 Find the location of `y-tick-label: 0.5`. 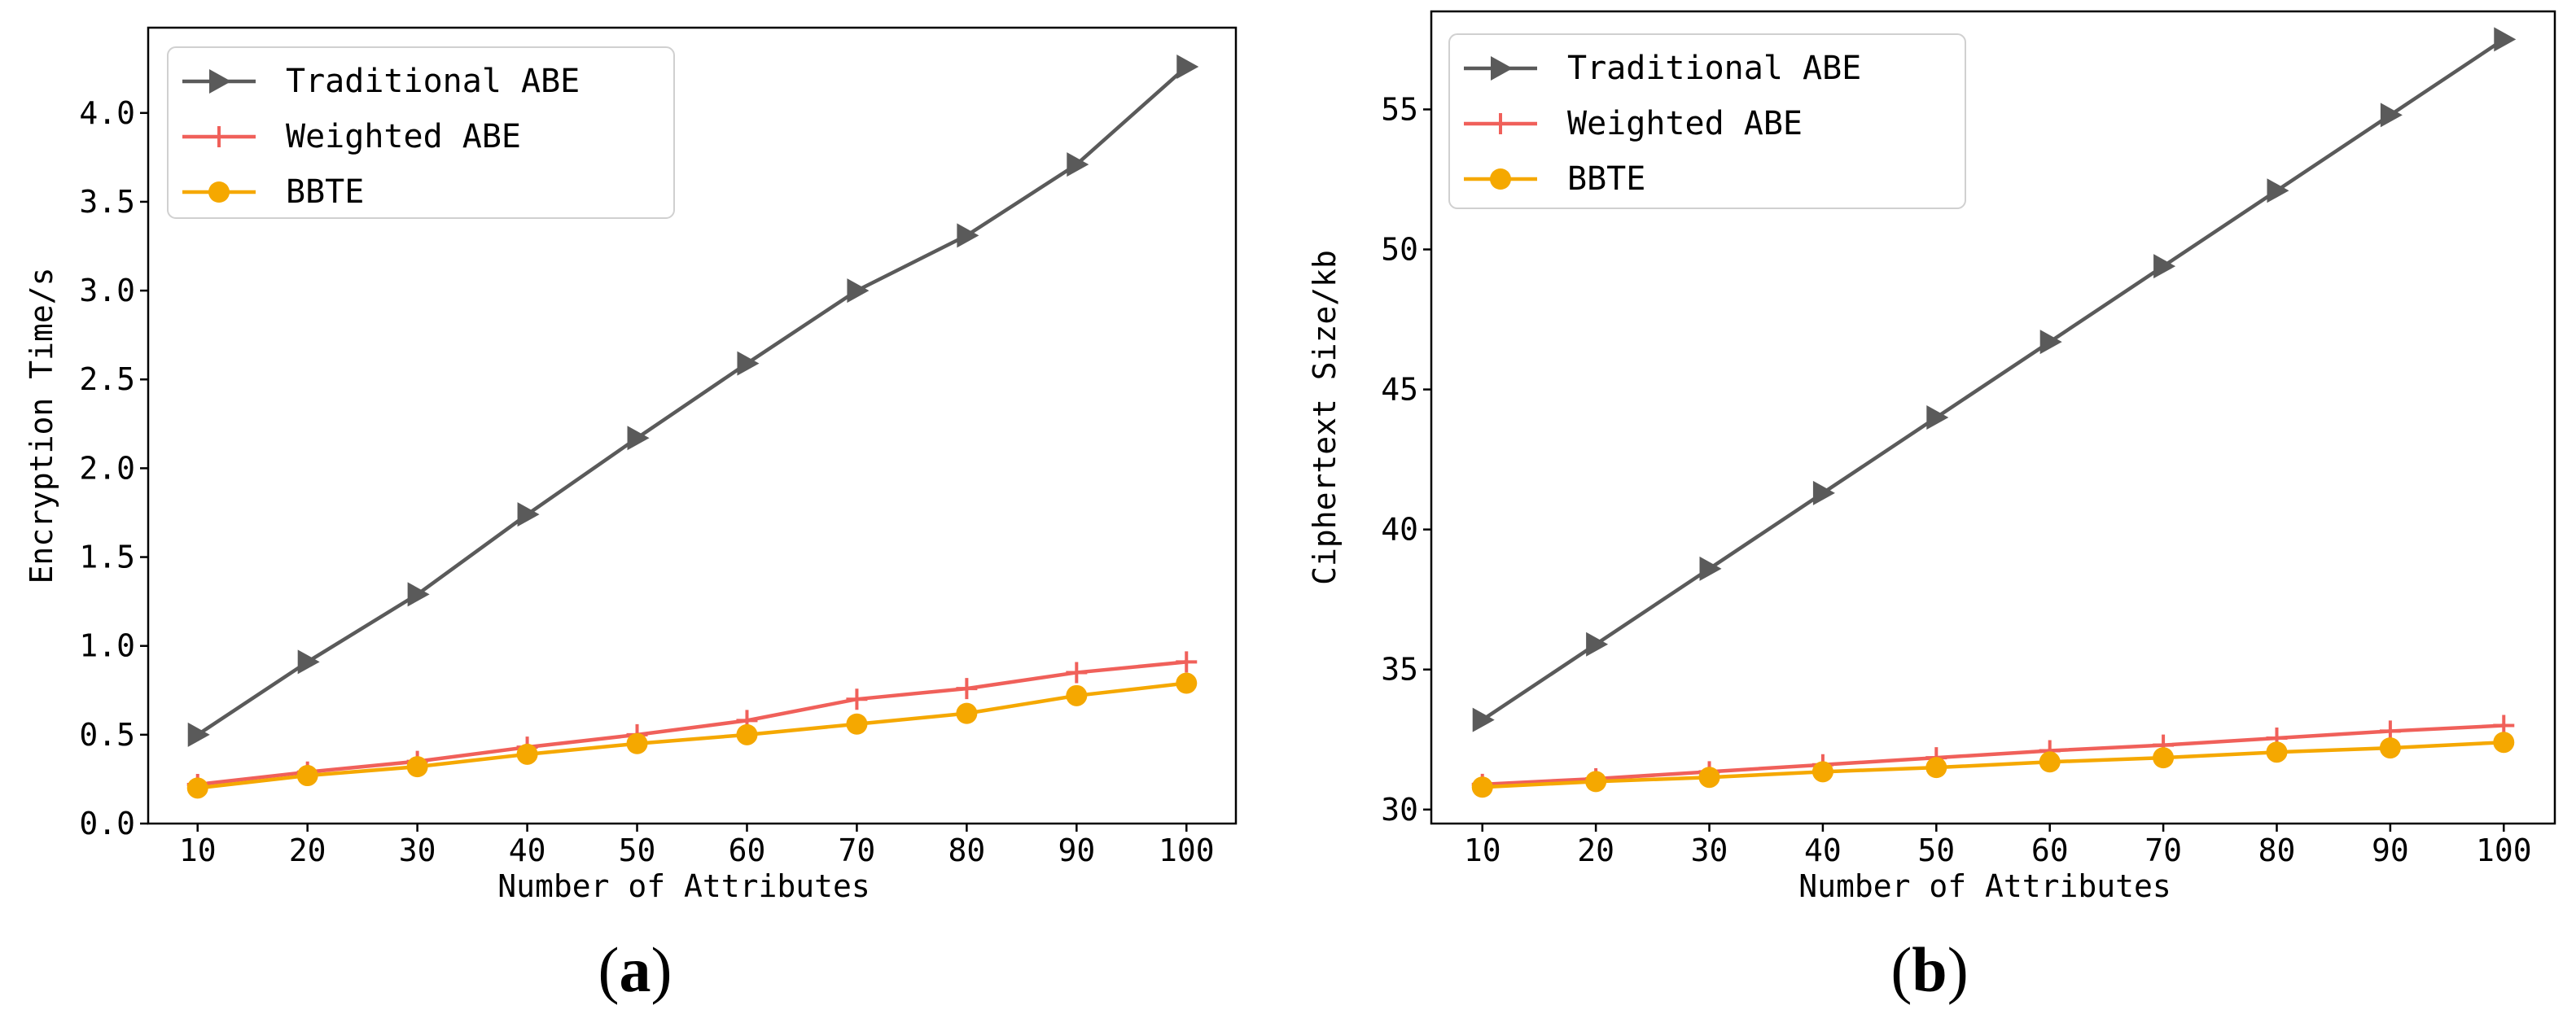

y-tick-label: 0.5 is located at coordinates (107, 735).